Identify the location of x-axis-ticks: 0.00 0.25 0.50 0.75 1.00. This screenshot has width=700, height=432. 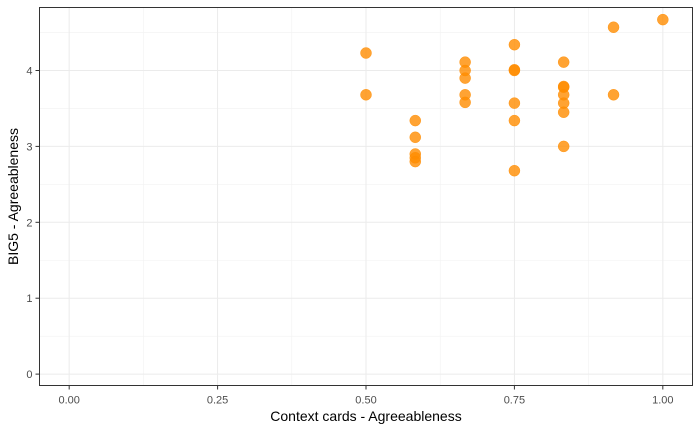
(366, 396).